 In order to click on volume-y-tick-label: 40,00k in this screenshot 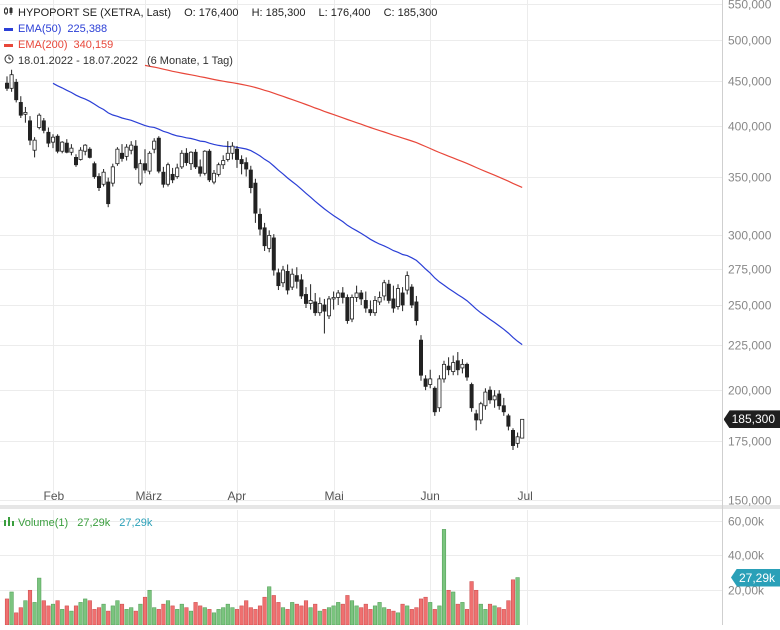, I will do `click(746, 556)`.